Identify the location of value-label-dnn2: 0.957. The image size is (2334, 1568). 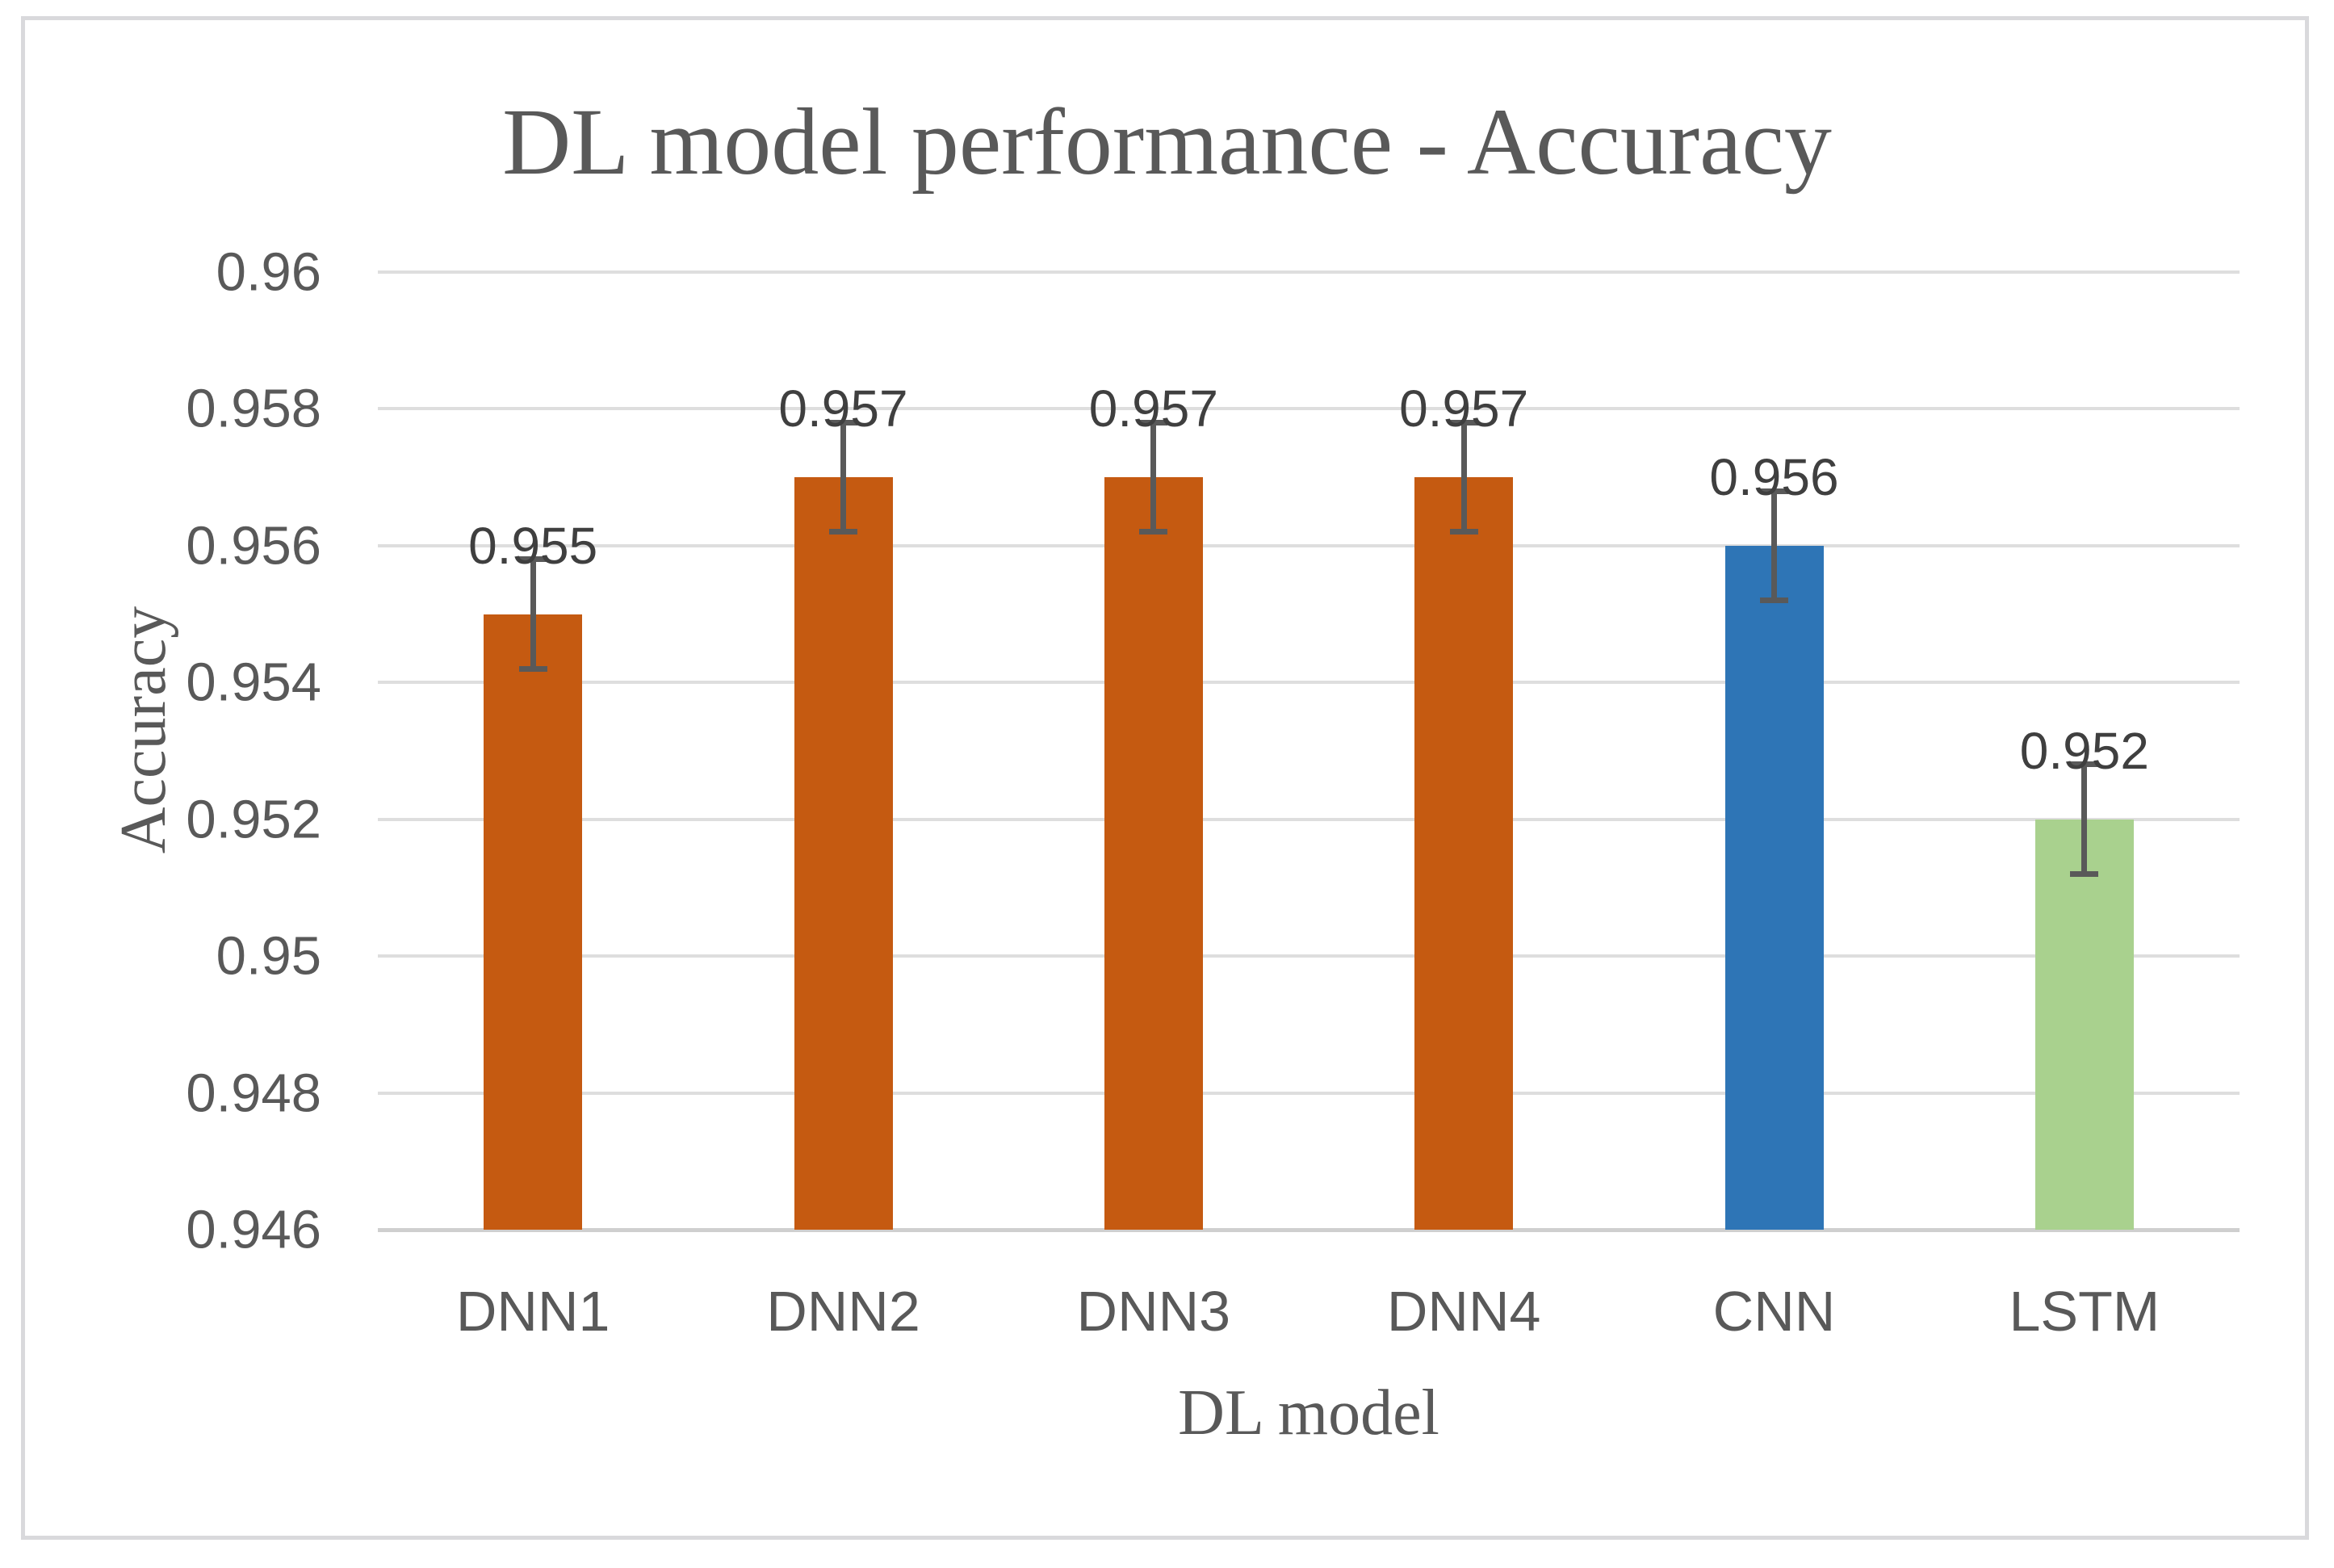
(843, 408).